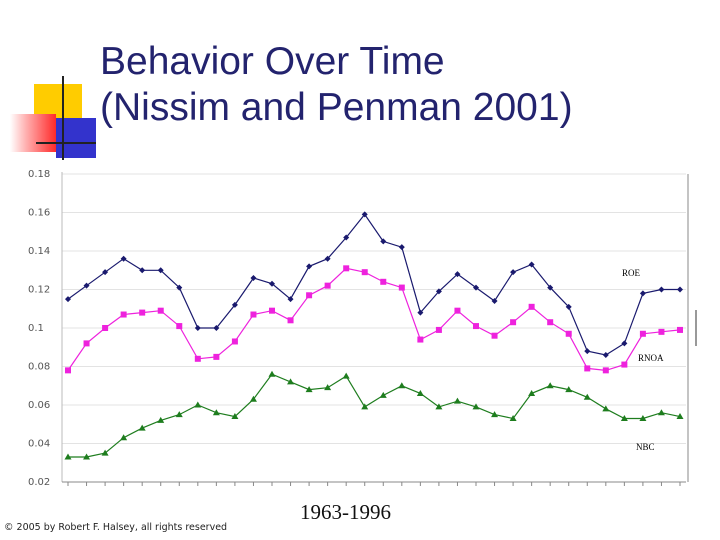 The image size is (720, 540). Describe the element at coordinates (645, 447) in the screenshot. I see `series-label-nbc: NBC` at that location.